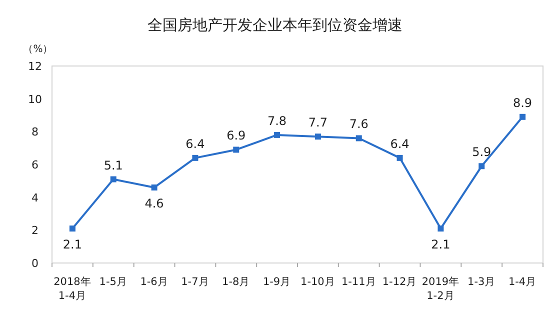 This screenshot has height=326, width=550. Describe the element at coordinates (400, 282) in the screenshot. I see `x-tick-label: 1-12月` at that location.